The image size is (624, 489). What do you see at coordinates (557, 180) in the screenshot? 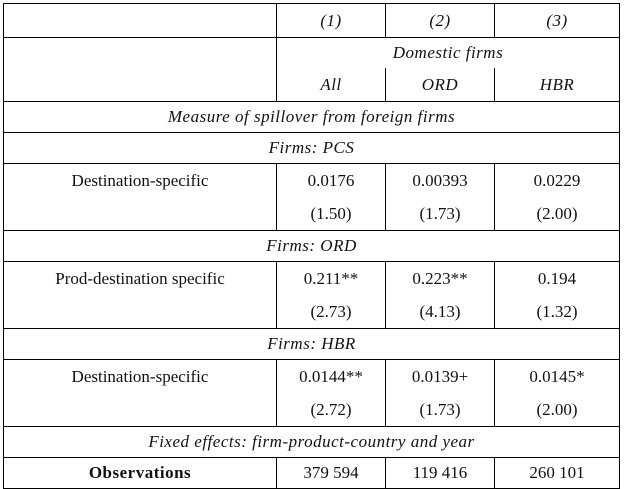
I see `estimate: 0.0229` at bounding box center [557, 180].